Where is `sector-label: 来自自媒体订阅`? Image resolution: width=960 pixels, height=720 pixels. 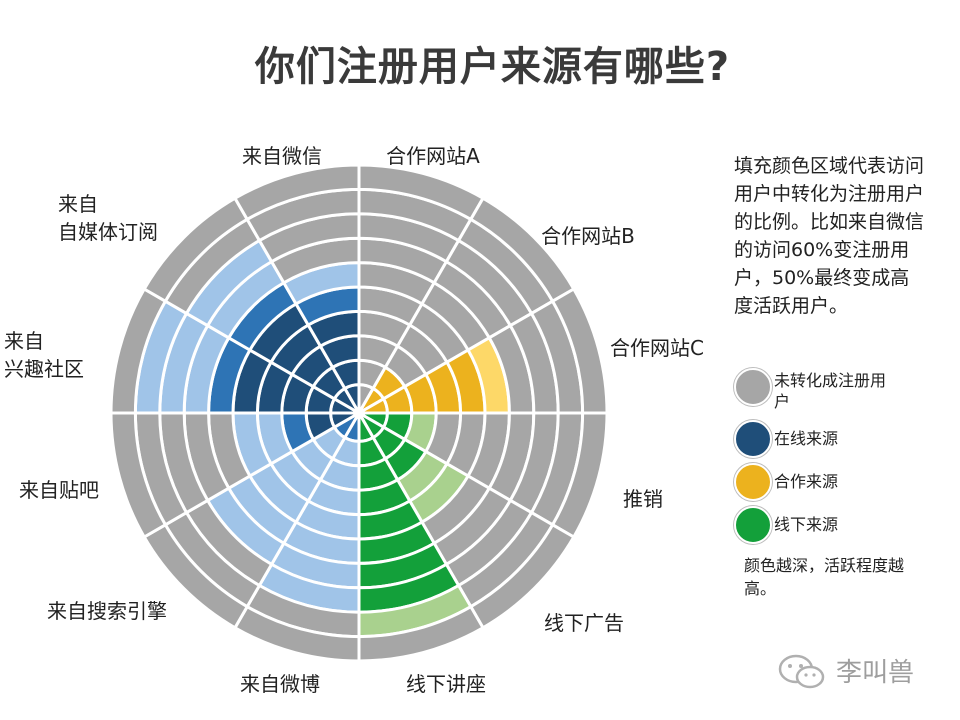 sector-label: 来自自媒体订阅 is located at coordinates (108, 218).